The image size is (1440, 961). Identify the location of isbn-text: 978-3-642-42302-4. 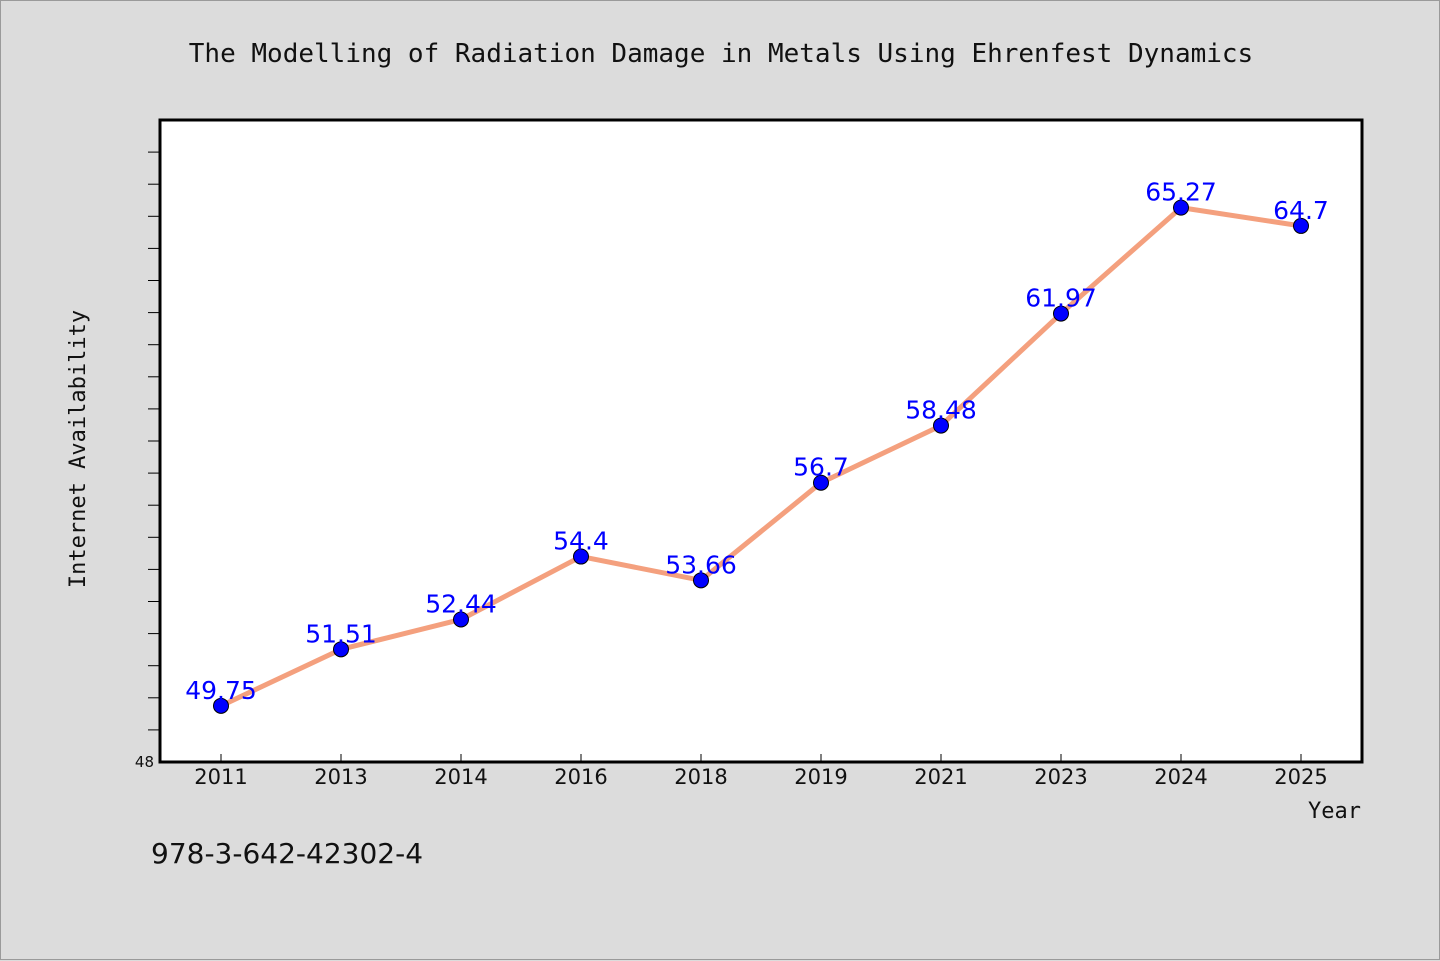
(287, 853).